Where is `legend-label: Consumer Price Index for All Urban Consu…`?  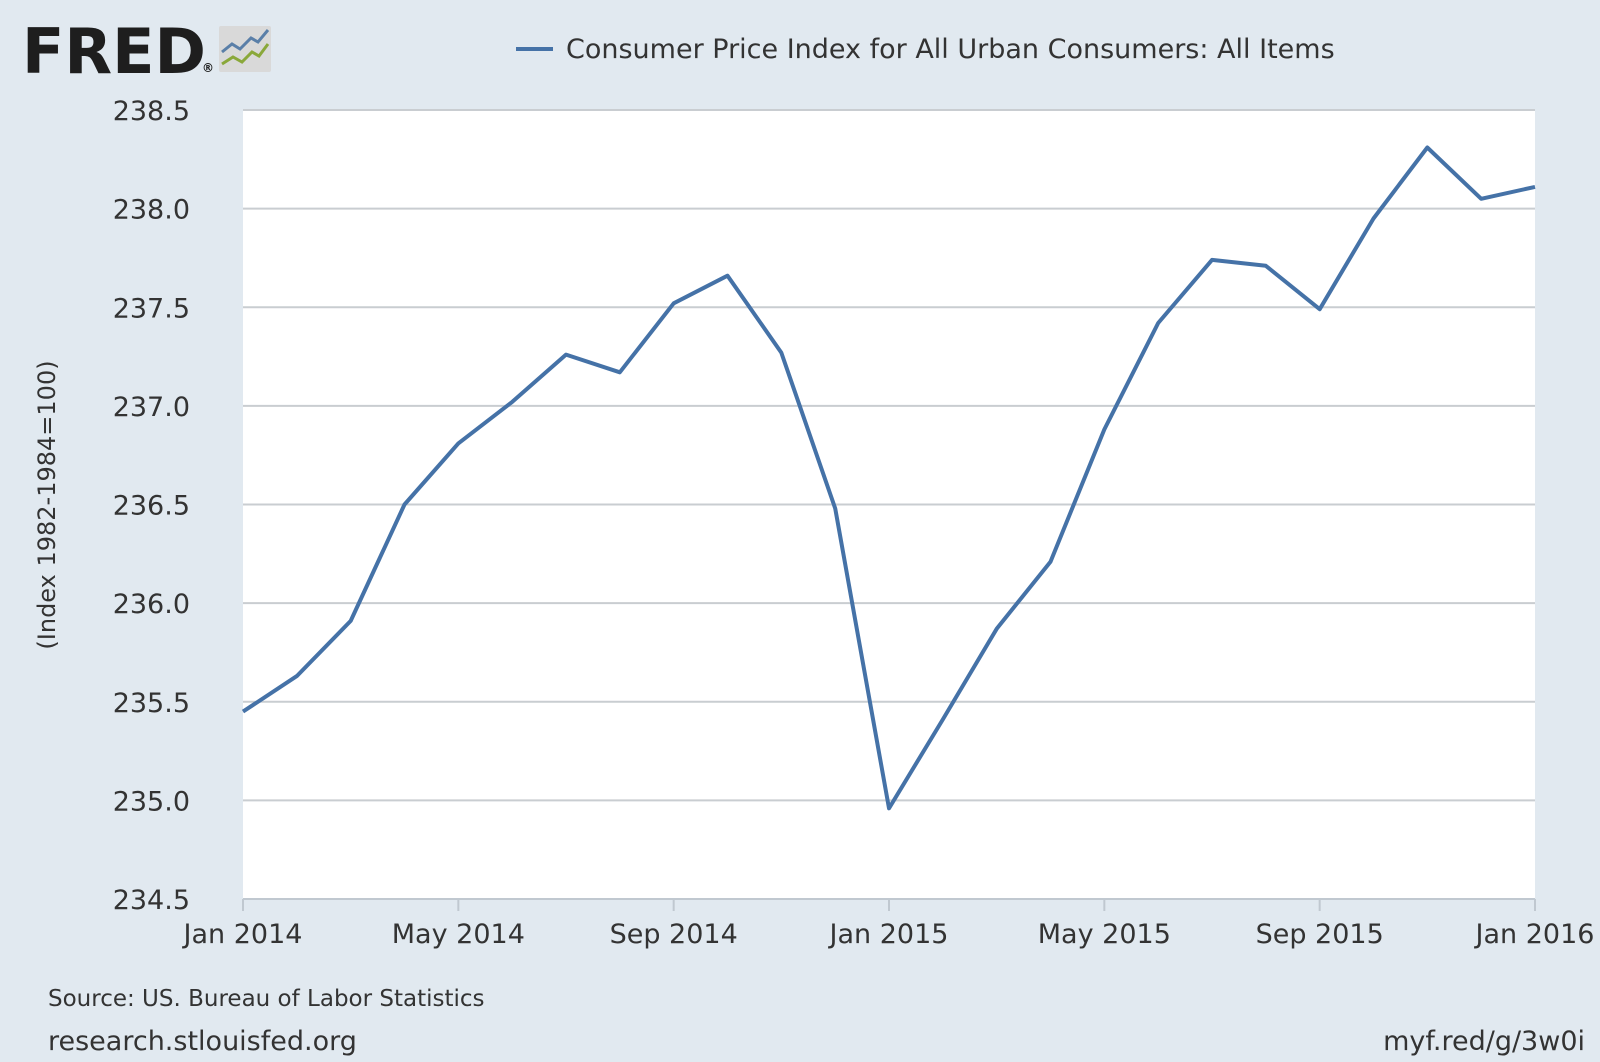
legend-label: Consumer Price Index for All Urban Consu… is located at coordinates (950, 49).